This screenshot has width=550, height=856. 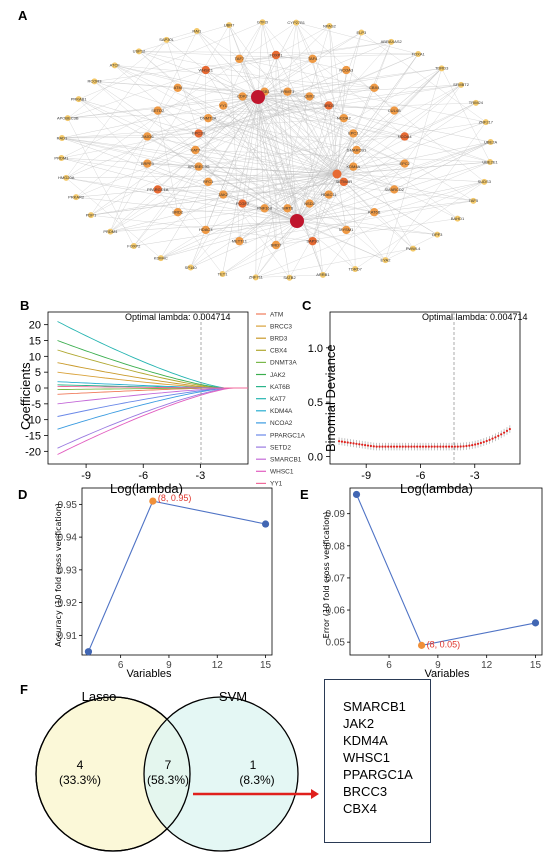 What do you see at coordinates (258, 97) in the screenshot?
I see `network-hub-node` at bounding box center [258, 97].